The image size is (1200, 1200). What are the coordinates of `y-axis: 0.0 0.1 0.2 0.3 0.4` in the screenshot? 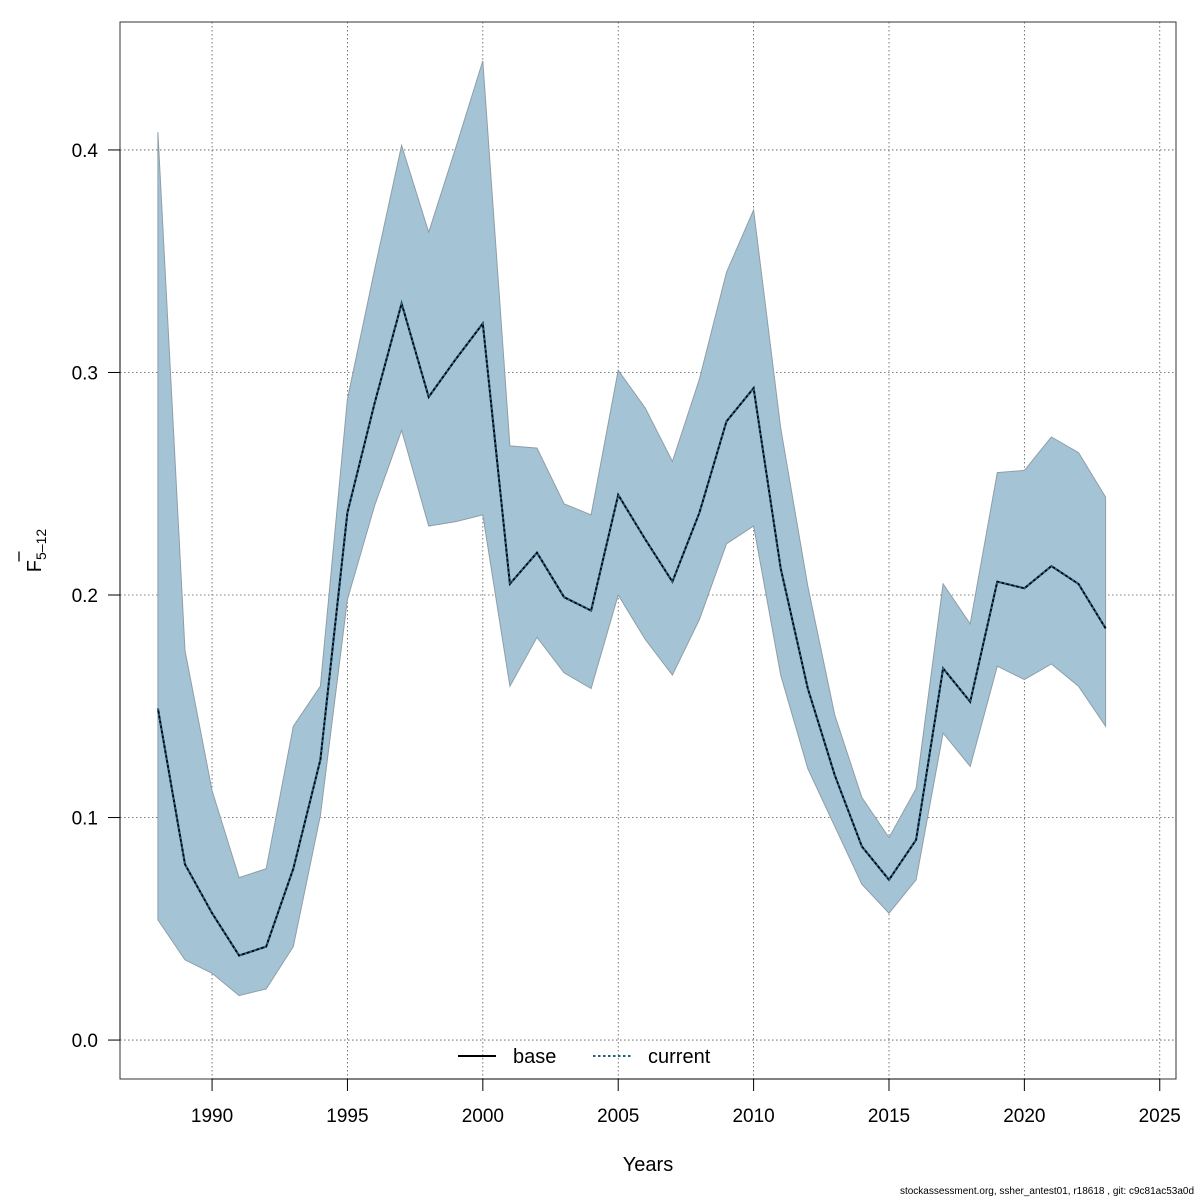 It's located at (96, 596).